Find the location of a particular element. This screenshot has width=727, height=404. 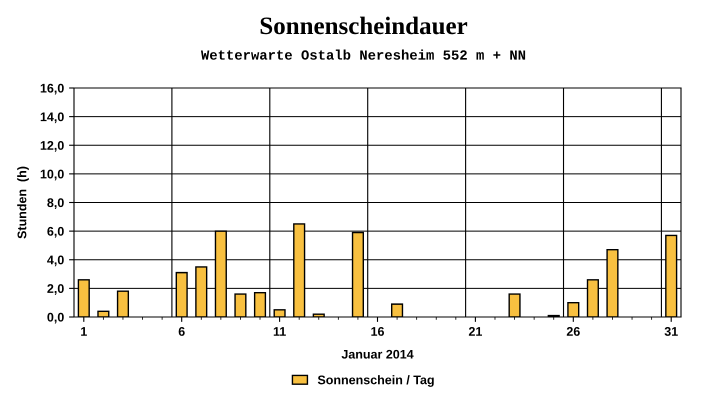

y-tick-label: 8,0 is located at coordinates (55, 203).